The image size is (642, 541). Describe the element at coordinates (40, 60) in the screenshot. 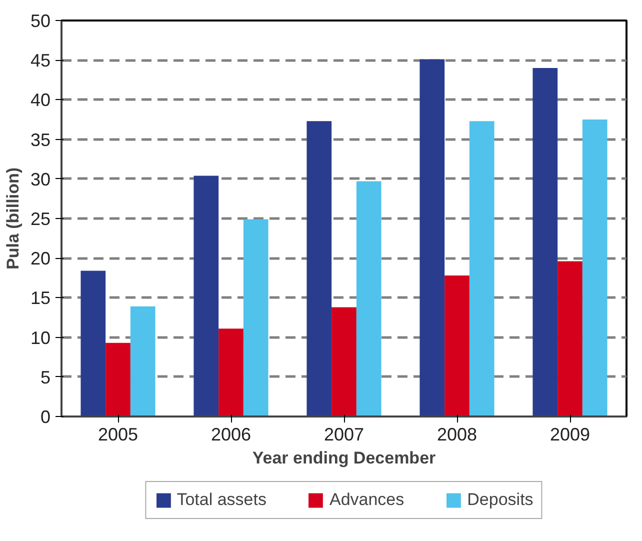

I see `y-tick-label: 45` at that location.